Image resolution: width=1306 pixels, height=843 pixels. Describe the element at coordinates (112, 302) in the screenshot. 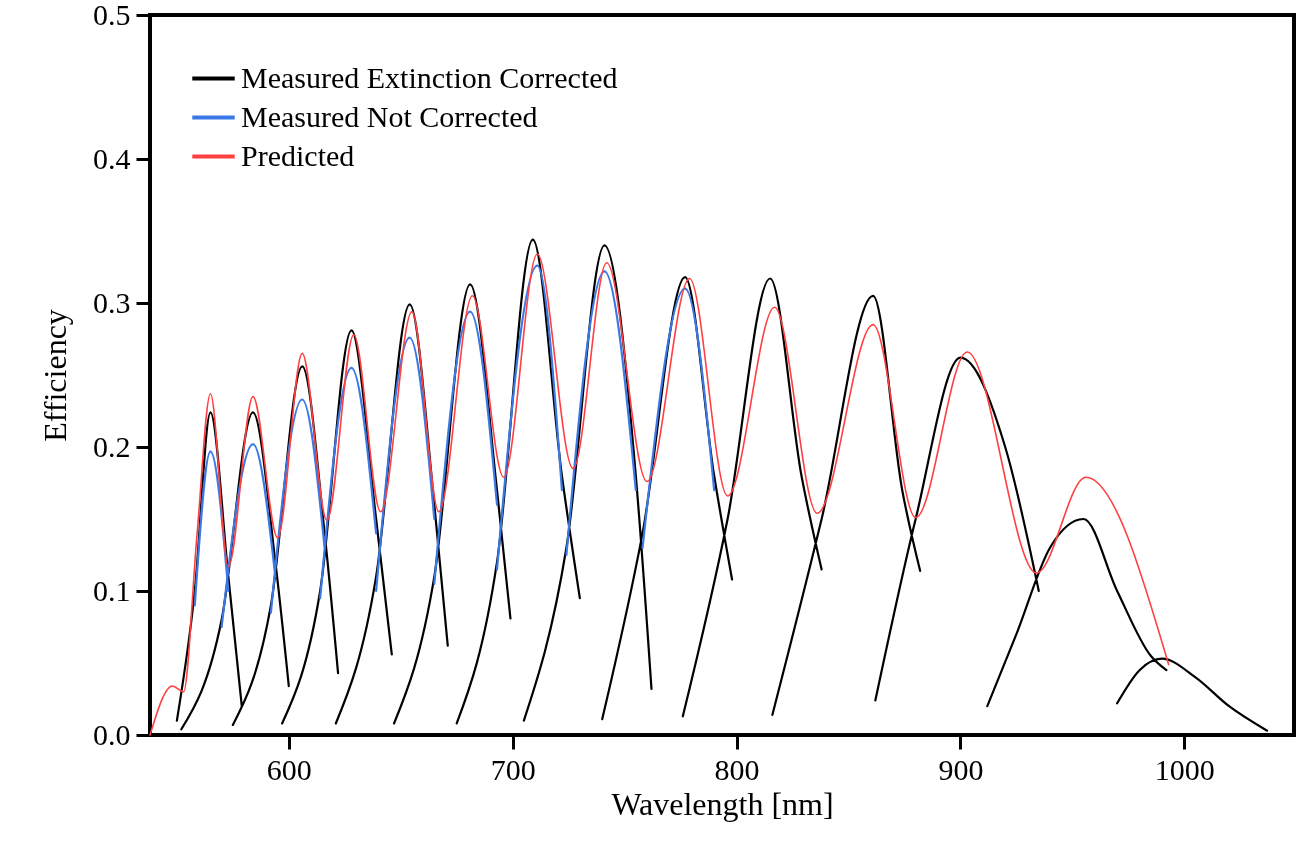

I see `y-tick-label: 0.3` at that location.